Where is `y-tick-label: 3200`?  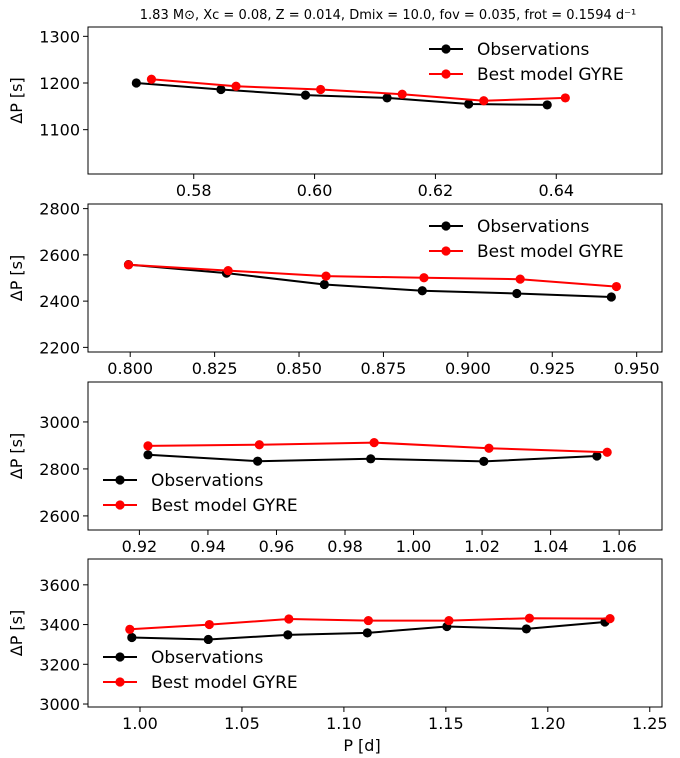 y-tick-label: 3200 is located at coordinates (59, 664).